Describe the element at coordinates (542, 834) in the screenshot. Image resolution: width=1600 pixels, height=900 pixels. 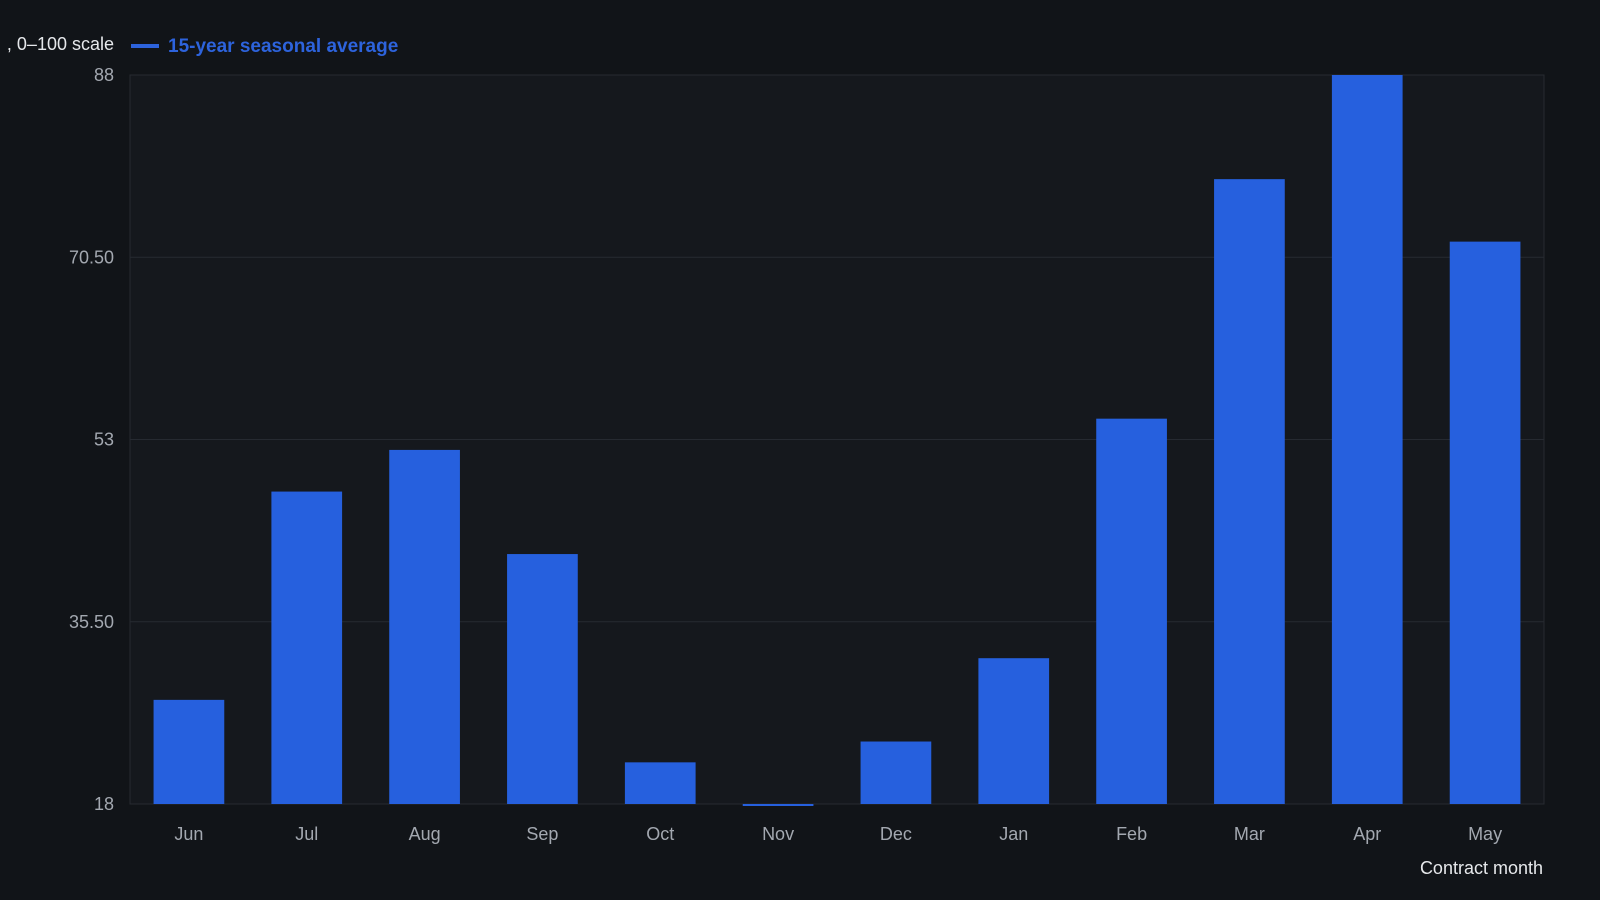
I see `x-tick-label: Sep` at that location.